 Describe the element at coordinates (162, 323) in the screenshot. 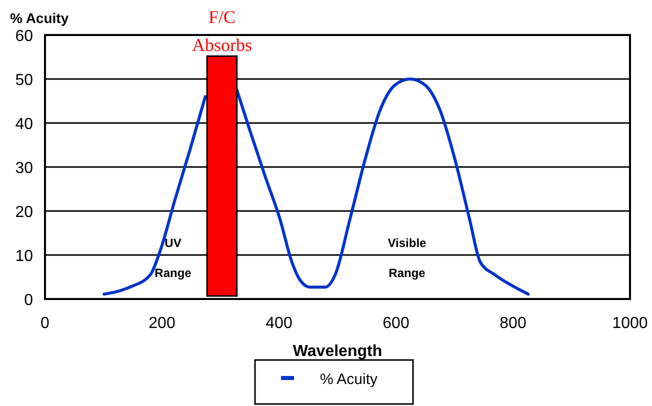

I see `x-tick-label: 200` at that location.